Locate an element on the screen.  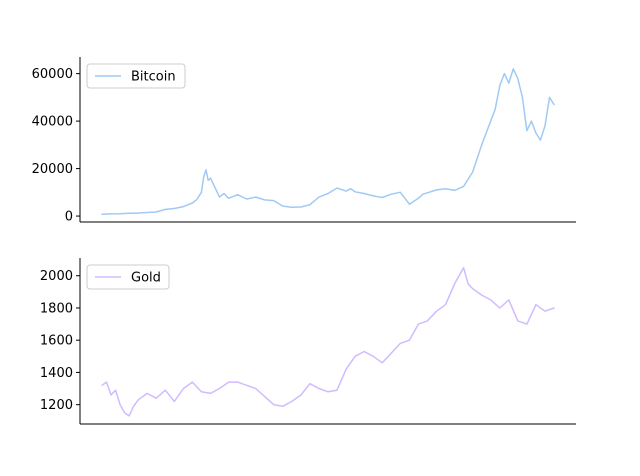
legend-label: Gold is located at coordinates (146, 278).